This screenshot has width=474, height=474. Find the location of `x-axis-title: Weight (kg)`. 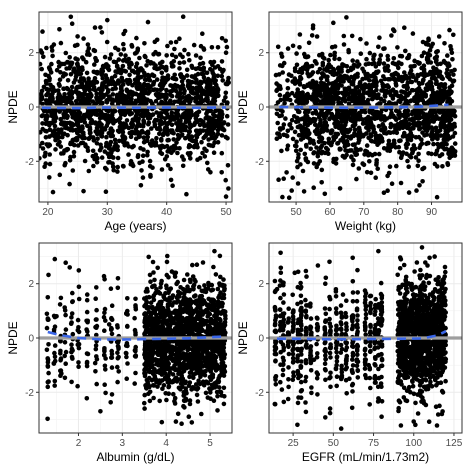

x-axis-title: Weight (kg) is located at coordinates (365, 226).